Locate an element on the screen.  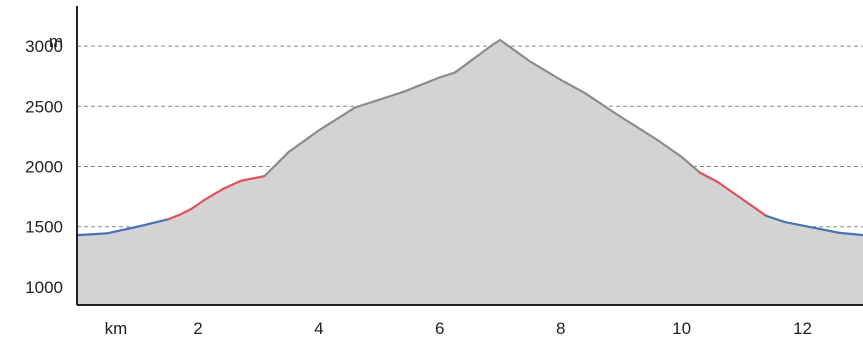
y-tick-label: 3000 is located at coordinates (44, 46).